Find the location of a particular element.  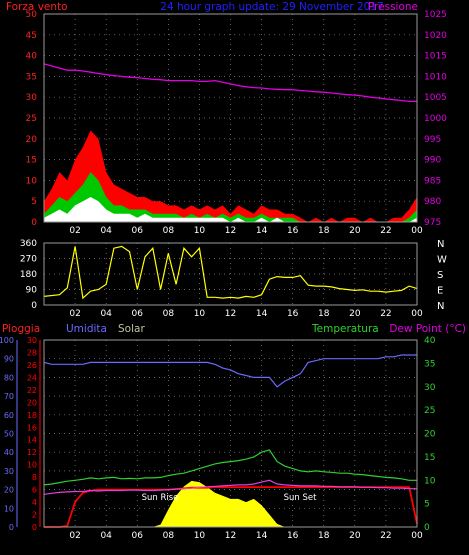

temperature-y-tick-label: 5 is located at coordinates (427, 505).